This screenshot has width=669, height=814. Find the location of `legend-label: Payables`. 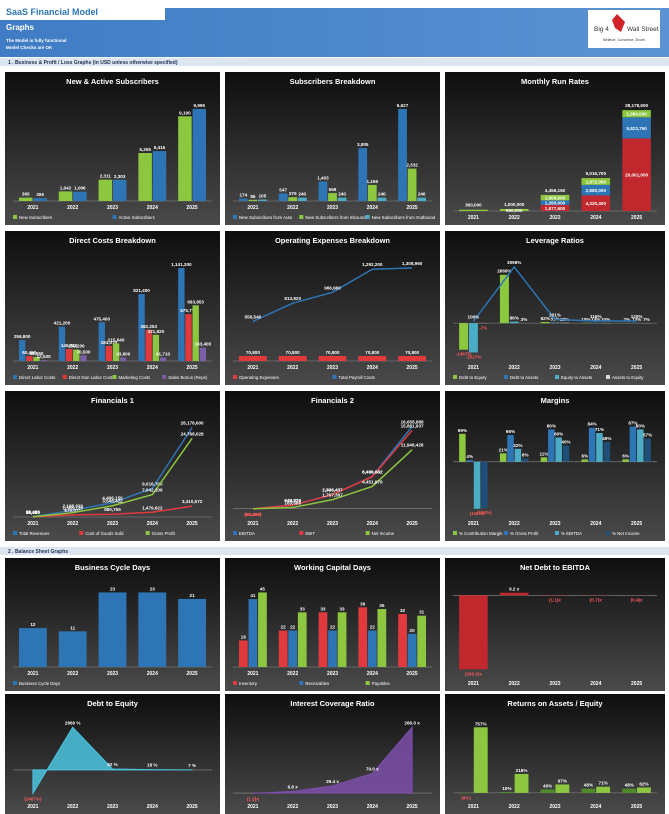

legend-label: Payables is located at coordinates (381, 683).